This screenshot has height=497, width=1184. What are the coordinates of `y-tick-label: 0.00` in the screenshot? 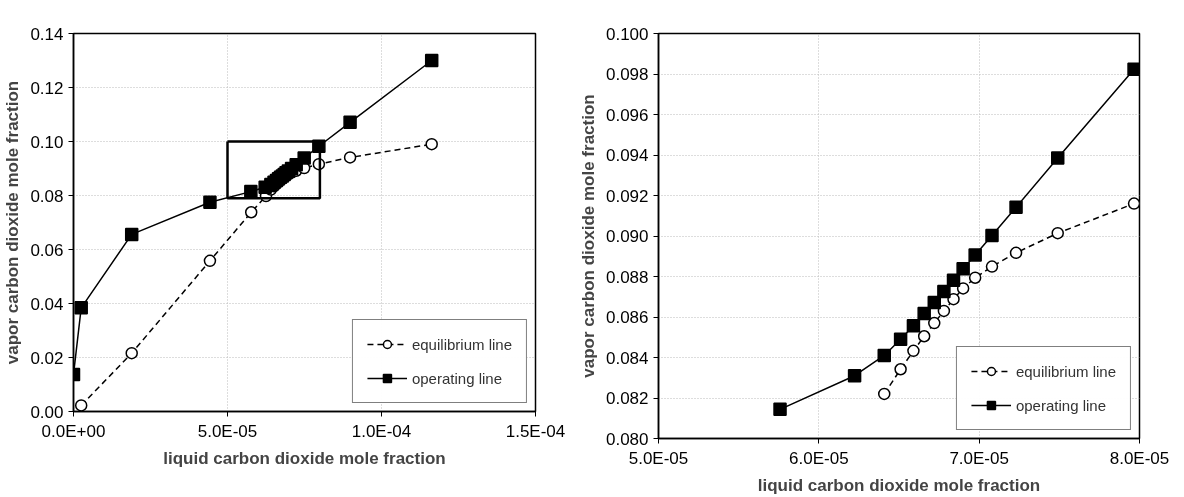 It's located at (47, 412).